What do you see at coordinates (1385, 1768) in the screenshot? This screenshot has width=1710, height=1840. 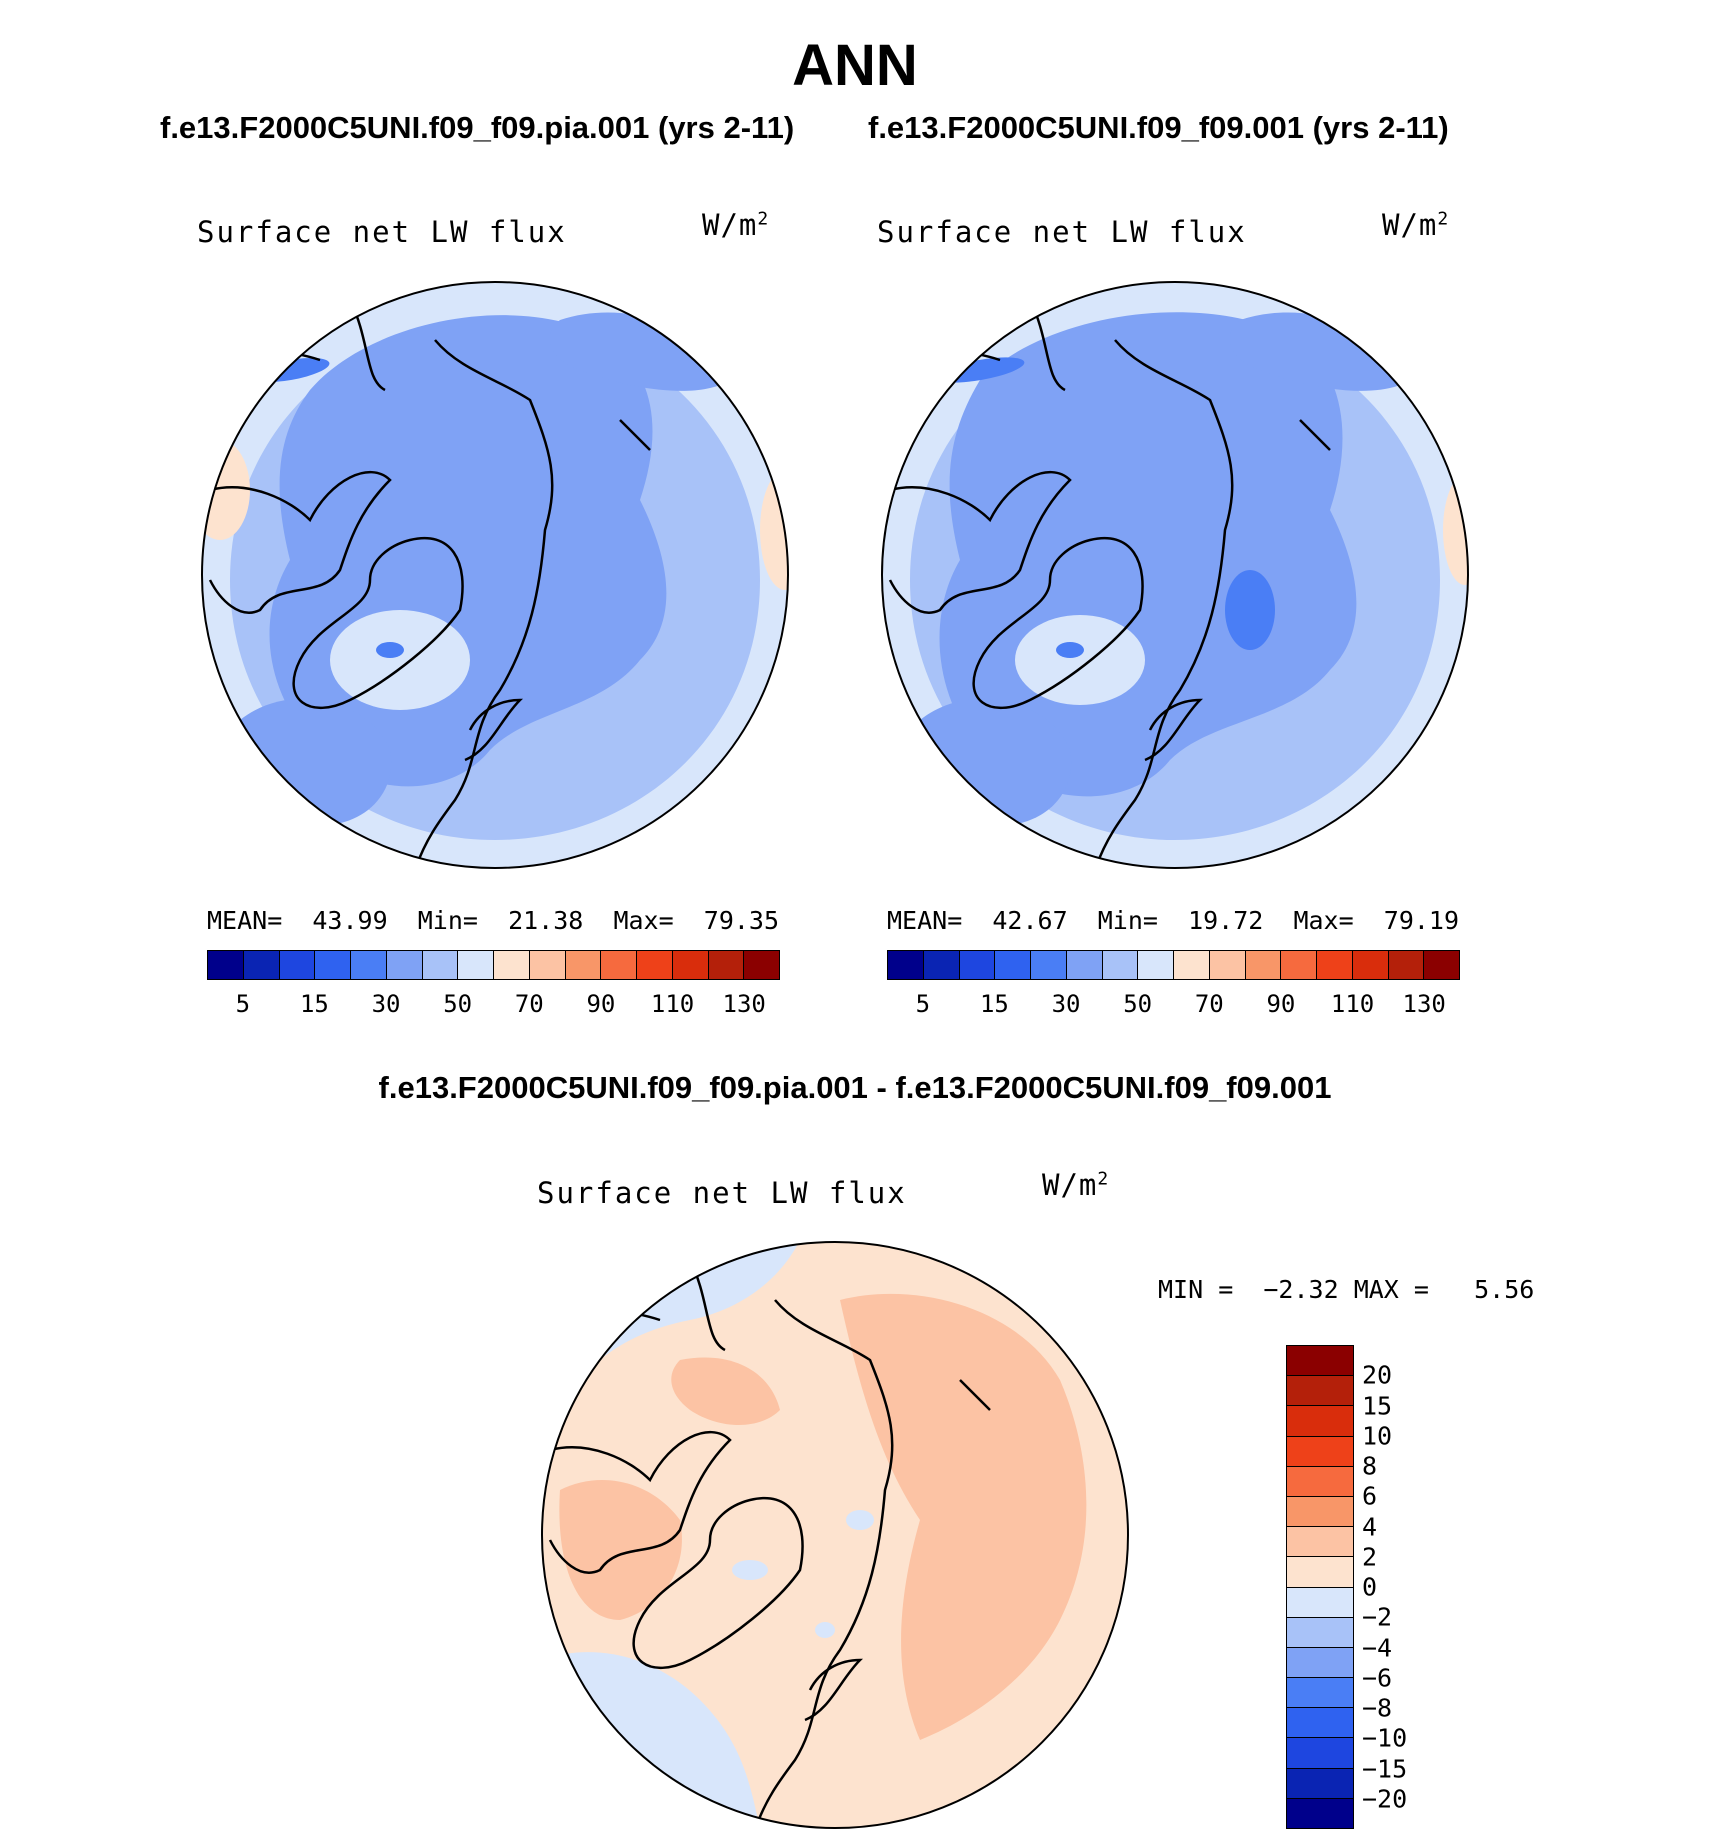 I see `colorbar-tick-label: −15` at bounding box center [1385, 1768].